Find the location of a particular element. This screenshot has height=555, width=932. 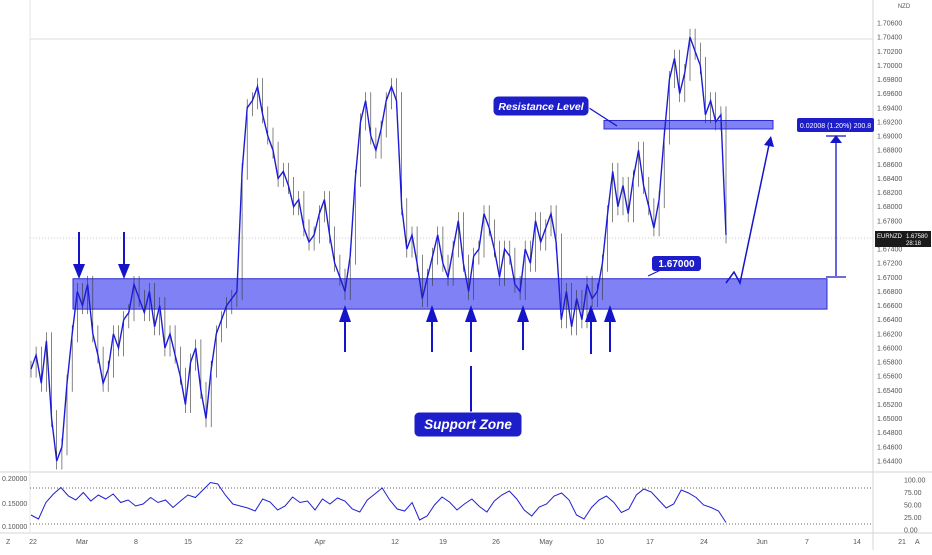

price-tick-label: 1.68000 is located at coordinates (889, 207).